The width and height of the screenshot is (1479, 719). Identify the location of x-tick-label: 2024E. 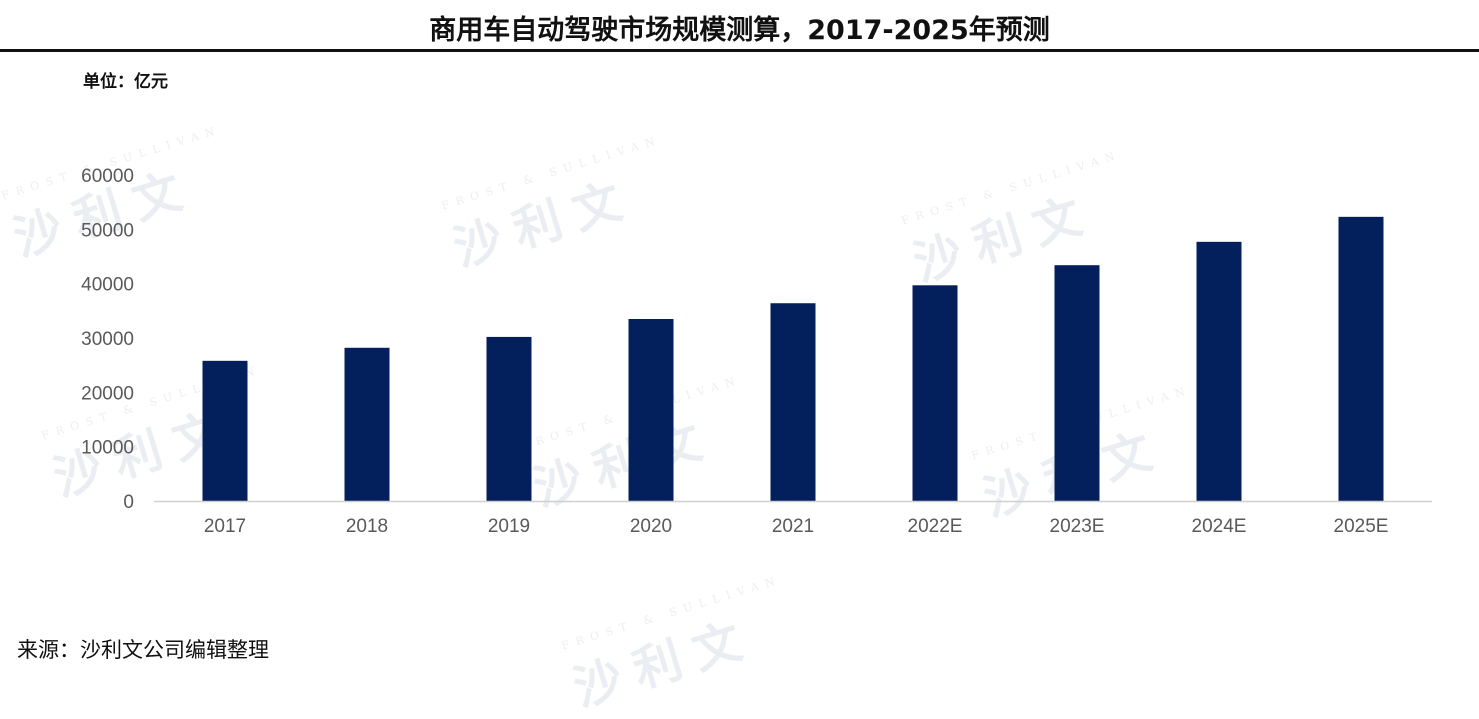
(1219, 526).